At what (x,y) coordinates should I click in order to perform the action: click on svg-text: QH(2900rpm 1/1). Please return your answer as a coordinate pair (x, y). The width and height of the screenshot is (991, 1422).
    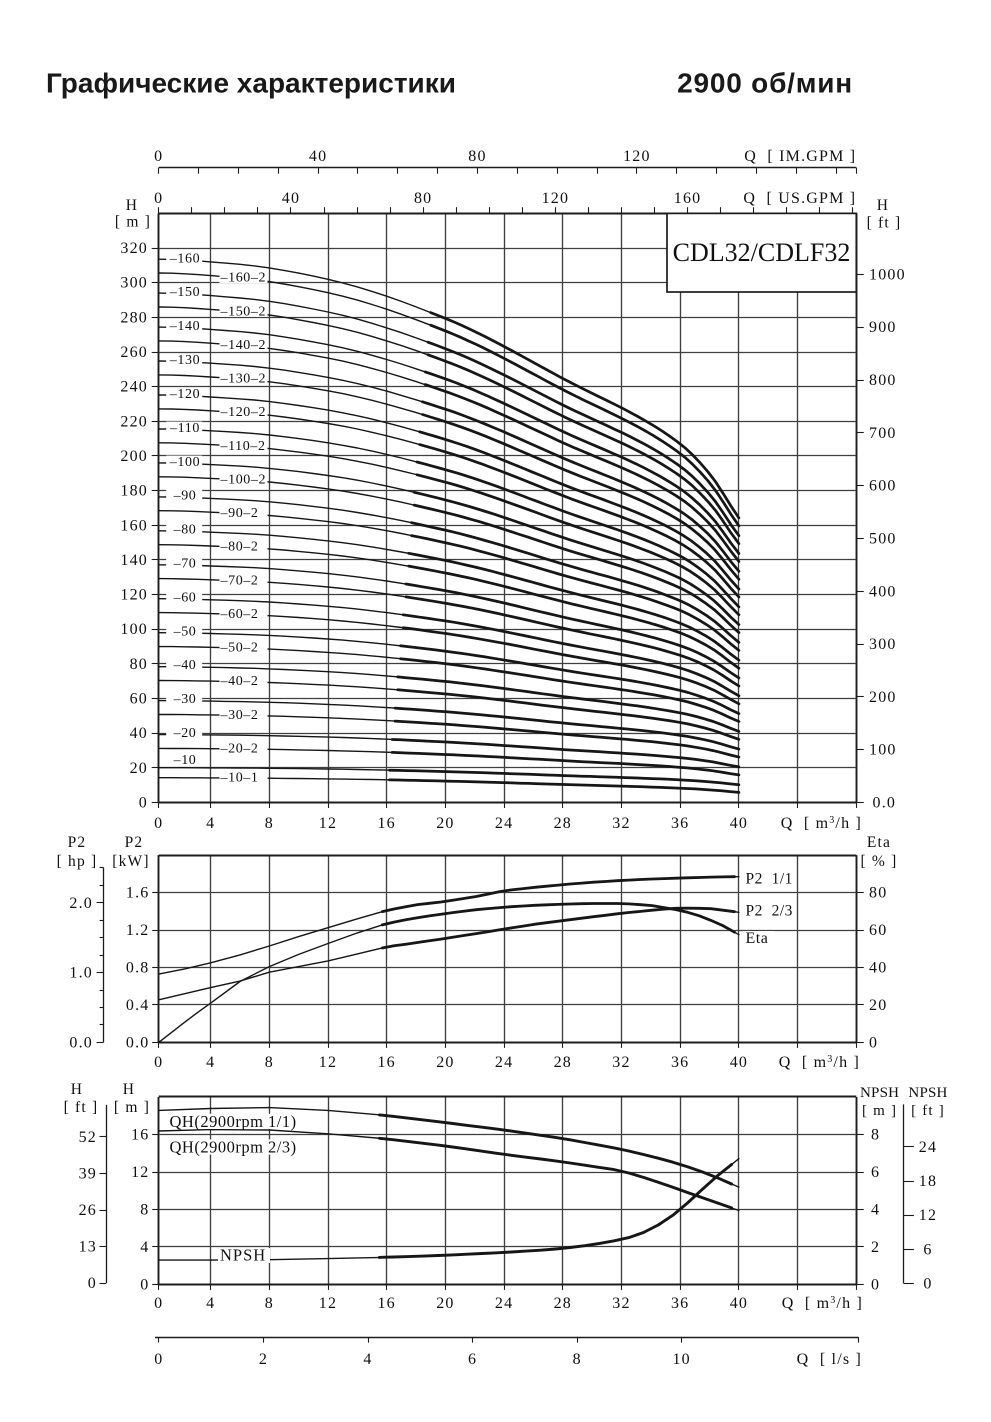
    Looking at the image, I should click on (233, 1121).